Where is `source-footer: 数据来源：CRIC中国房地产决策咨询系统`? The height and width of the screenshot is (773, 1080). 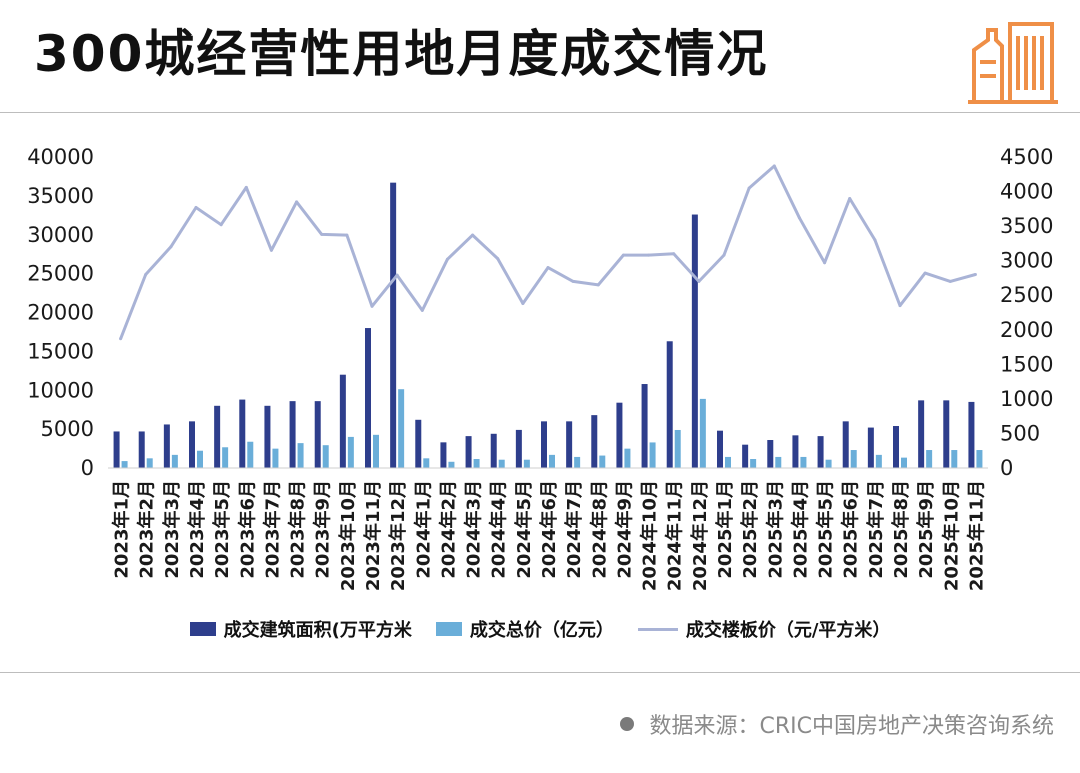
source-footer: 数据来源：CRIC中国房地产决策咨询系统 is located at coordinates (837, 724).